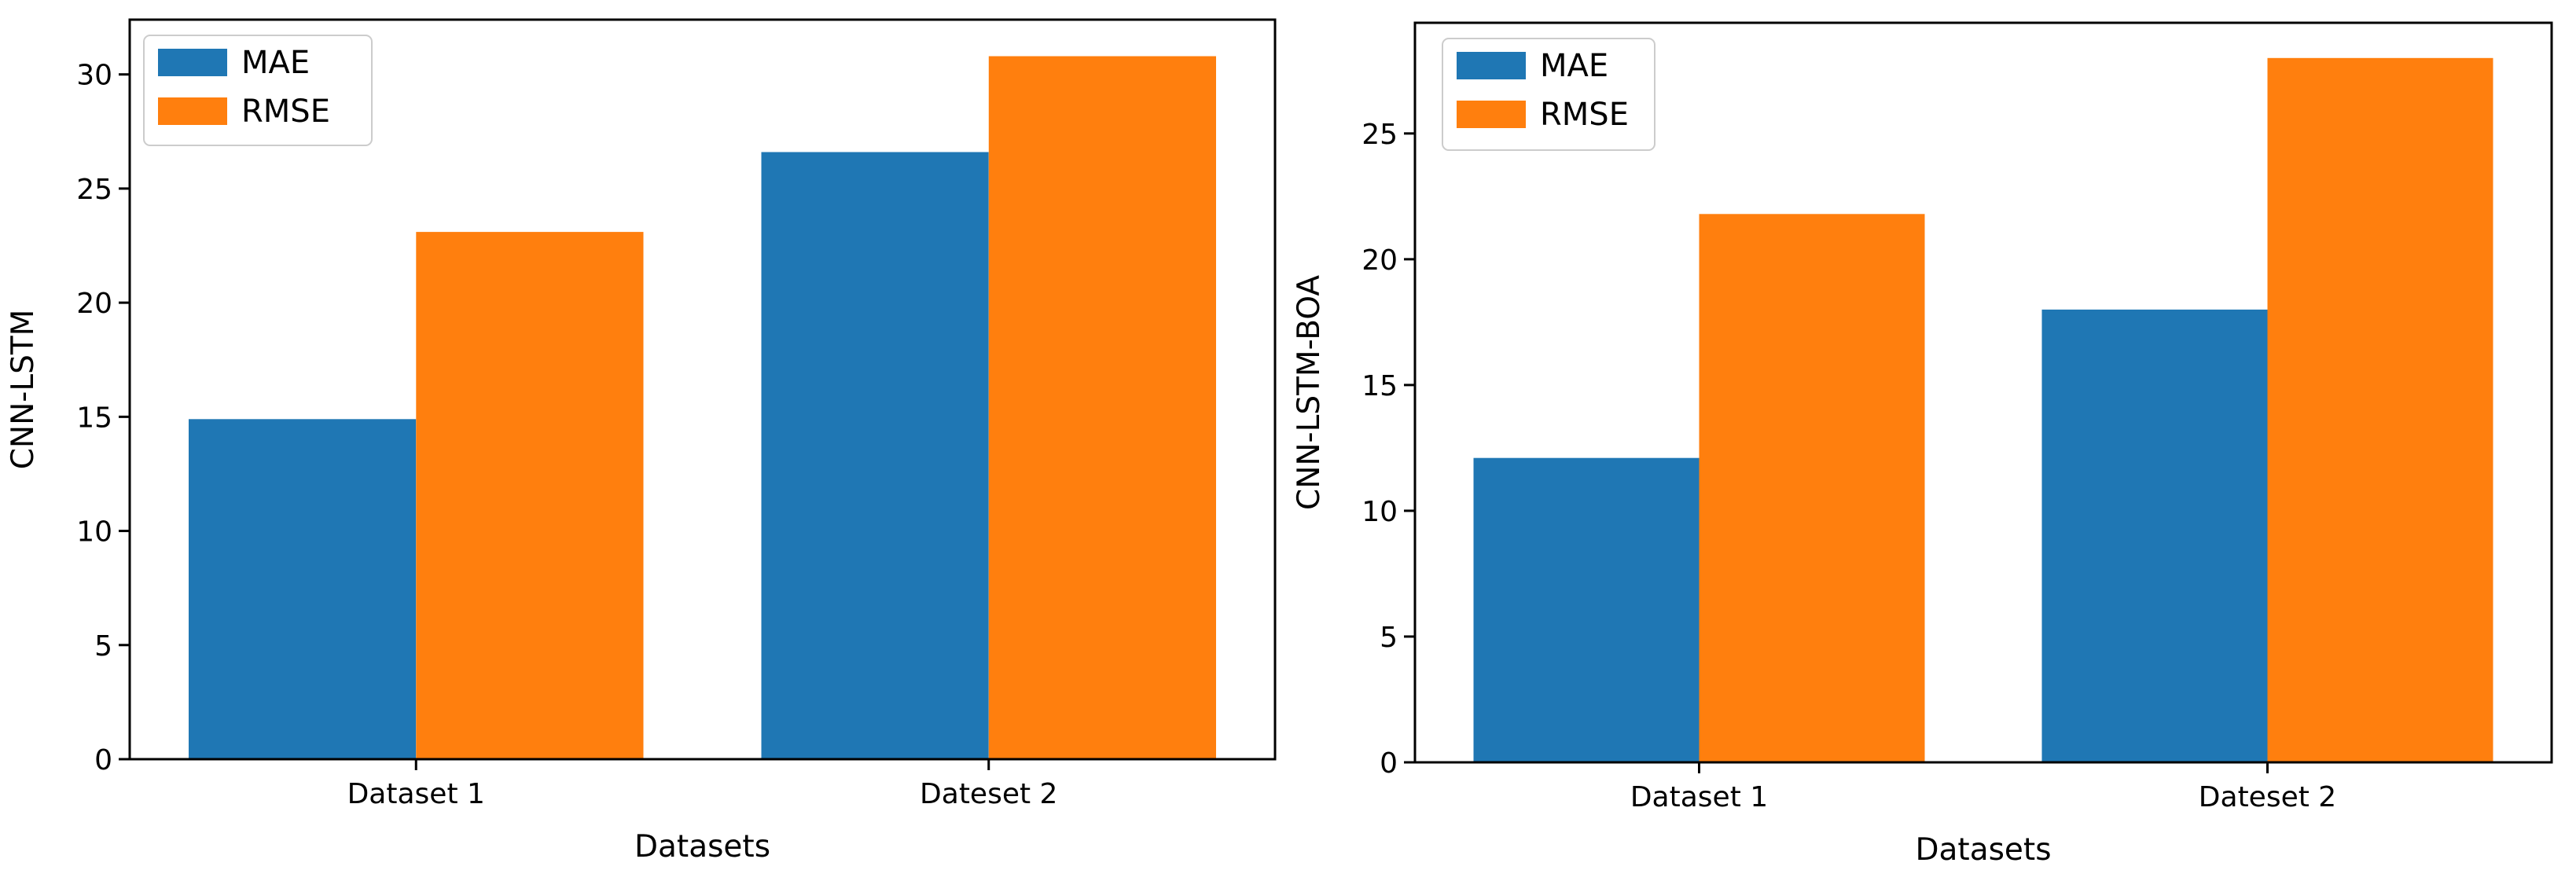 The height and width of the screenshot is (881, 2576). I want to click on y-axis-label: CNN-LSTM, so click(23, 390).